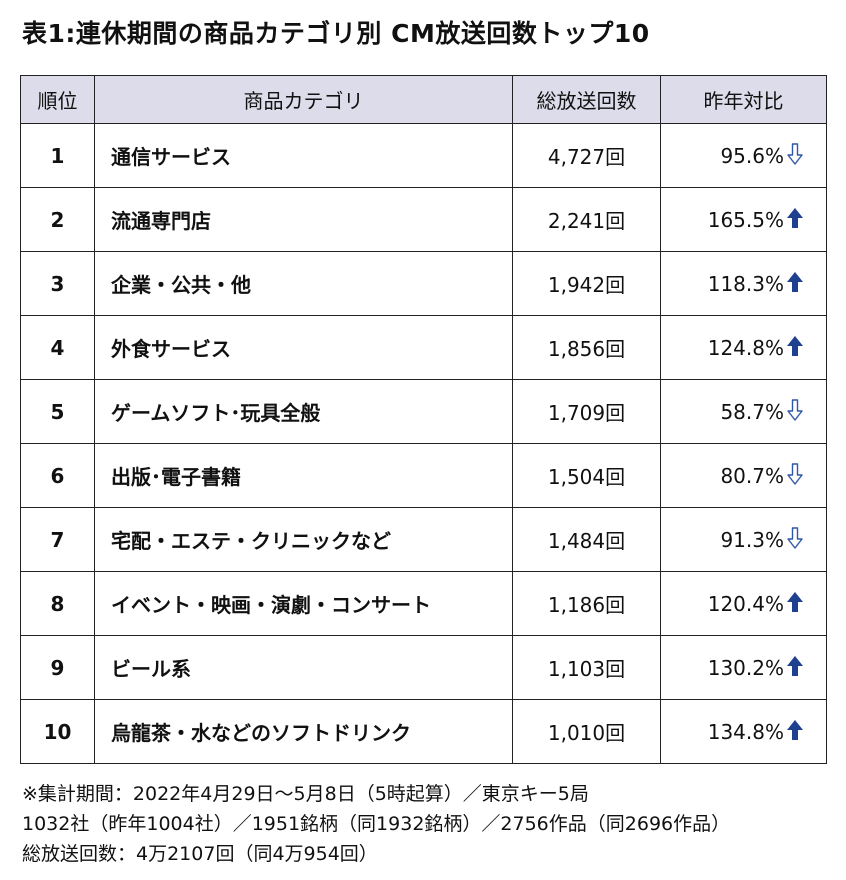 This screenshot has height=880, width=846. What do you see at coordinates (303, 411) in the screenshot?
I see `category-cell: ゲームソフト･玩具全般` at bounding box center [303, 411].